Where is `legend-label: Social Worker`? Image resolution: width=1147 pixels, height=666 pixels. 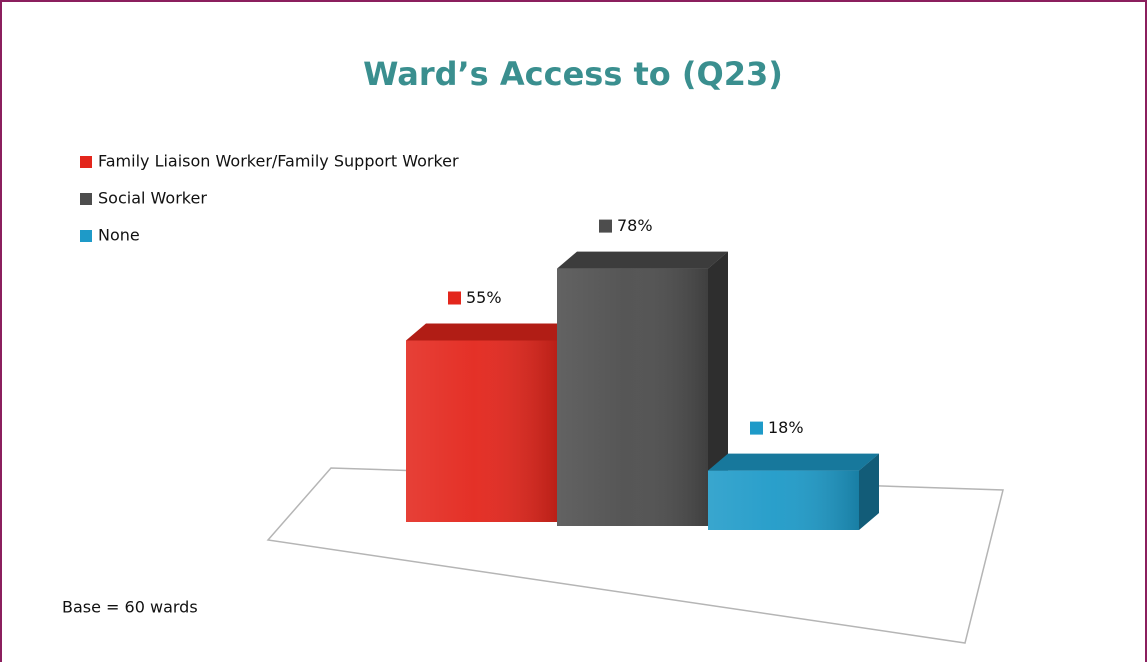
legend-label: Social Worker is located at coordinates (152, 198).